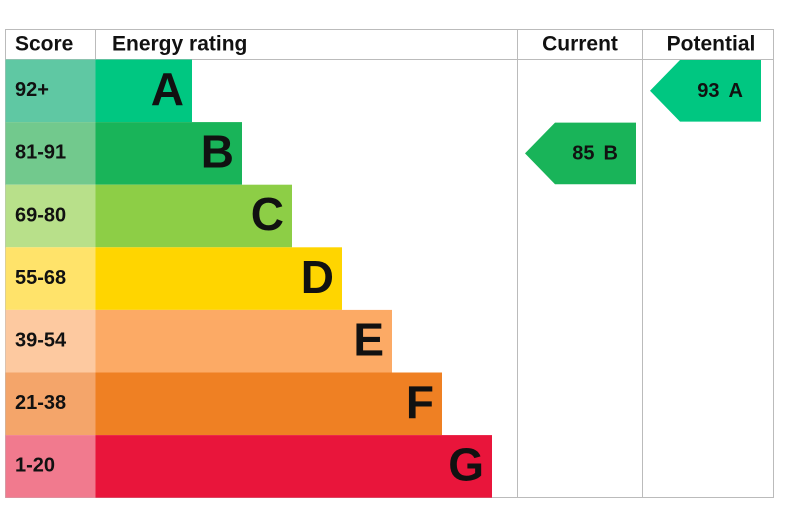 The height and width of the screenshot is (516, 792). Describe the element at coordinates (41, 340) in the screenshot. I see `band-score: 39-54` at that location.